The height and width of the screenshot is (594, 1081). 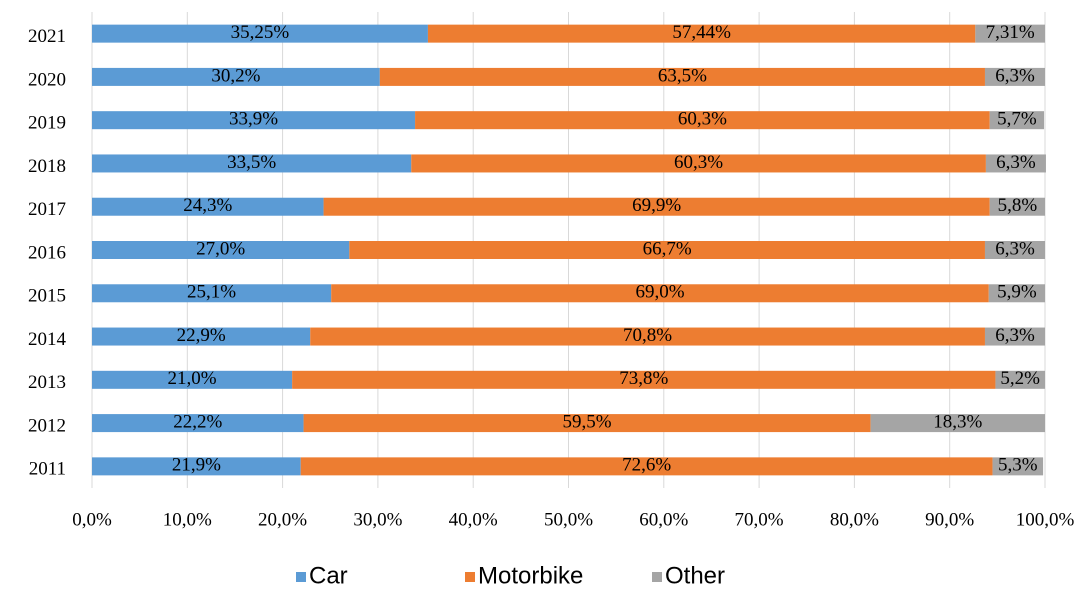 I want to click on data-label: 35,25%, so click(x=260, y=32).